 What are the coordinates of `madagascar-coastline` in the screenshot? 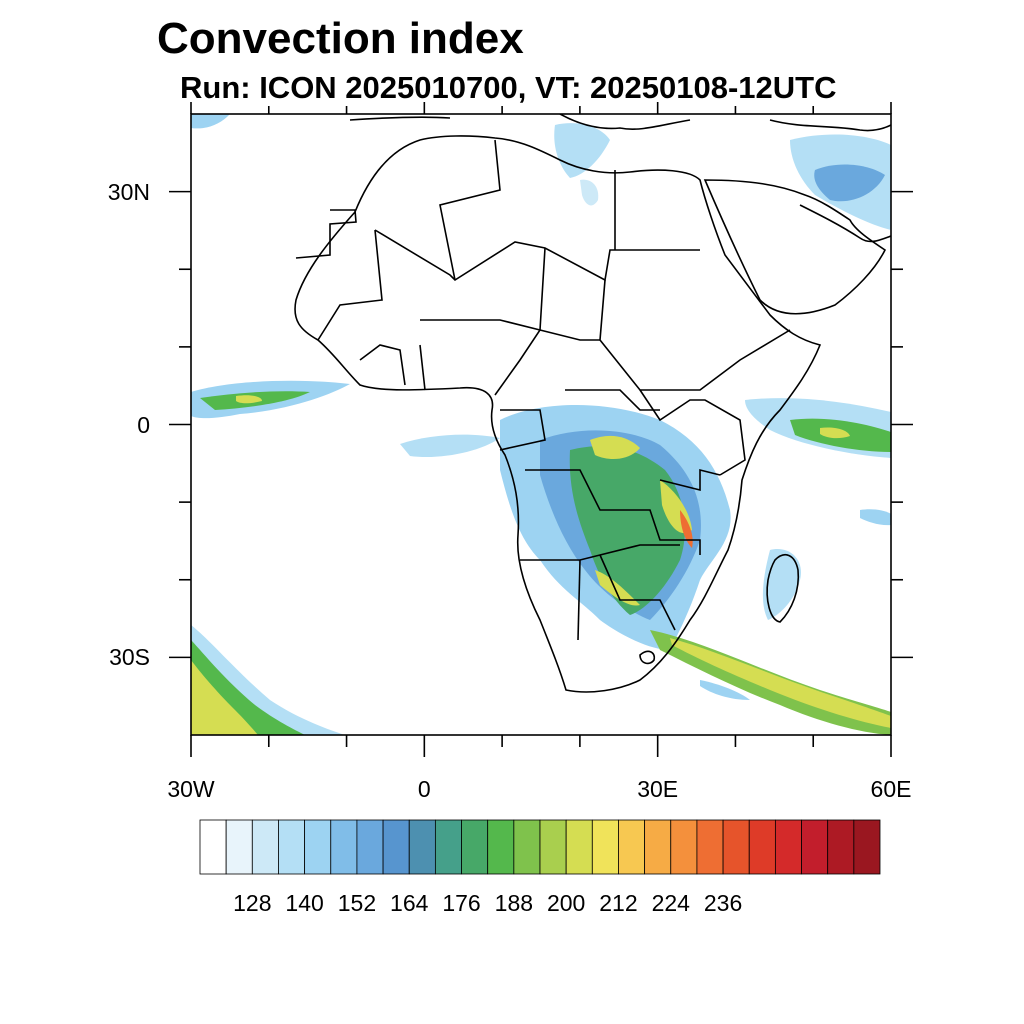 It's located at (783, 588).